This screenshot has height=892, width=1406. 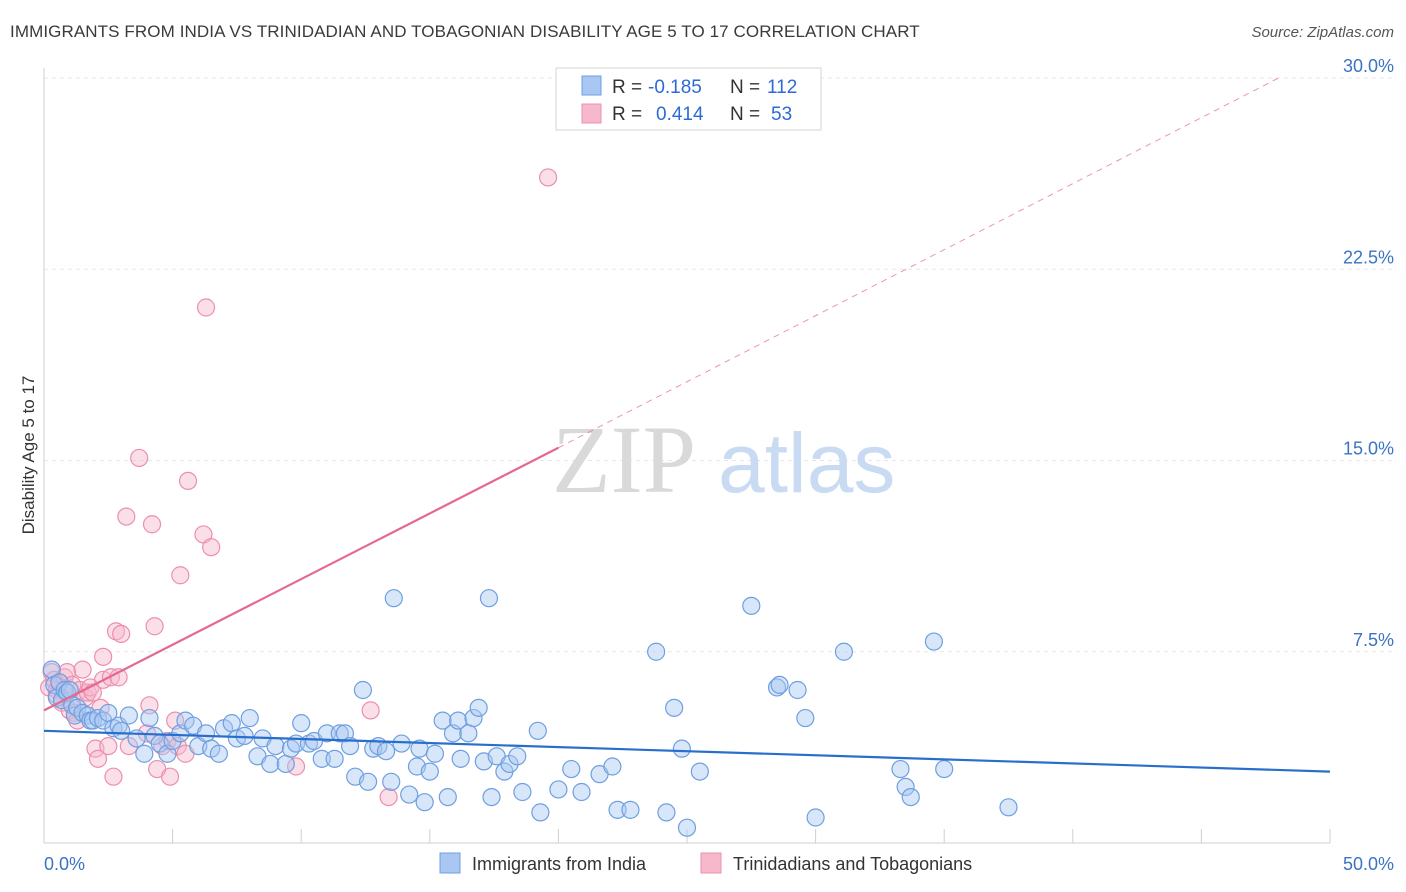 I want to click on x-tick-label-max: 50.0%, so click(x=1368, y=864).